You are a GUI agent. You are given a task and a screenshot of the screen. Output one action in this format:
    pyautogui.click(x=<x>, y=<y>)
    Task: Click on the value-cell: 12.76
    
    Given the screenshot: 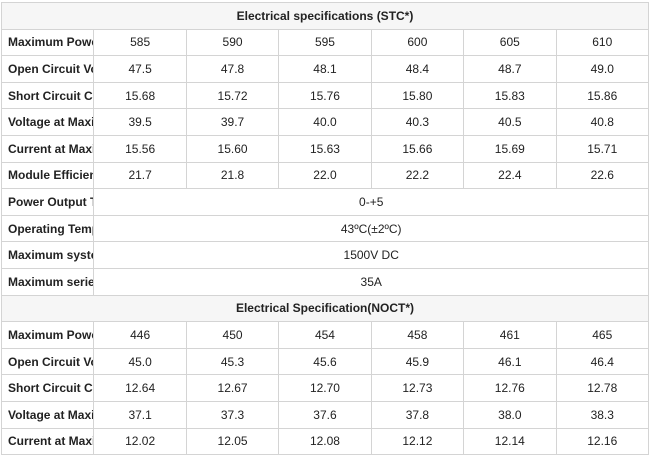 What is the action you would take?
    pyautogui.click(x=510, y=388)
    